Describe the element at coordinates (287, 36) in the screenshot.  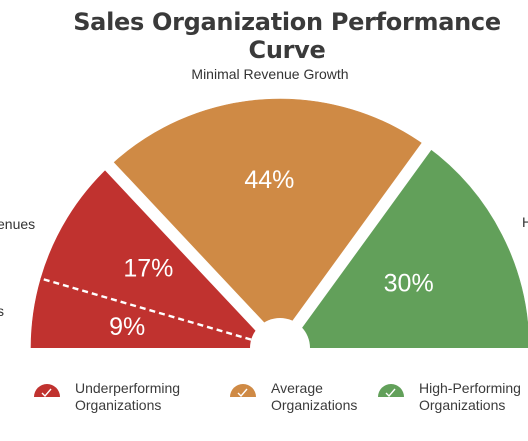
I see `chart-title: Sales Organization Performance Curve` at that location.